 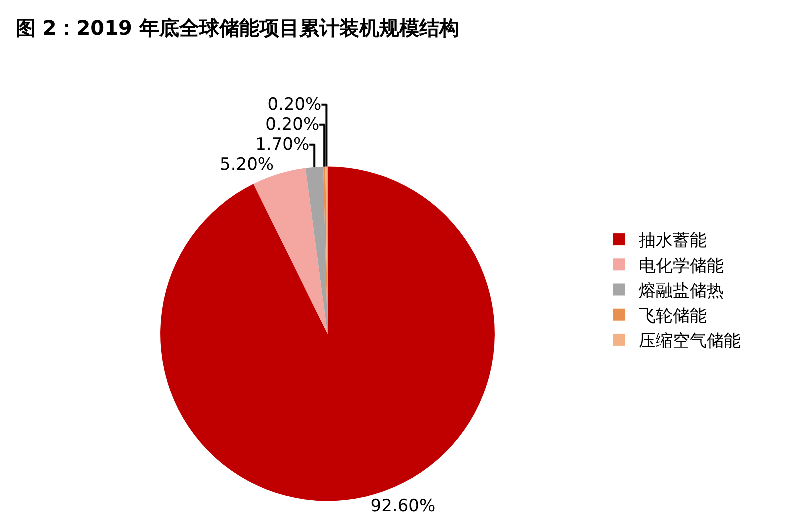 I want to click on legend-label: 熔融盐储热, so click(x=681, y=291).